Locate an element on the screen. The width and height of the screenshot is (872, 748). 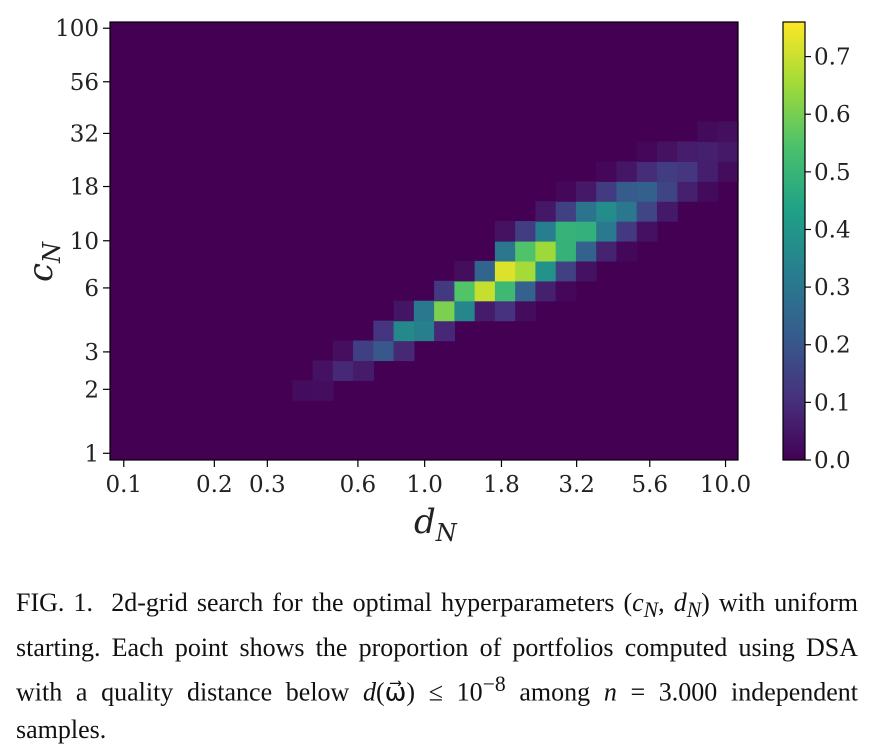
colorbar-tick-label: 0.6 is located at coordinates (832, 115).